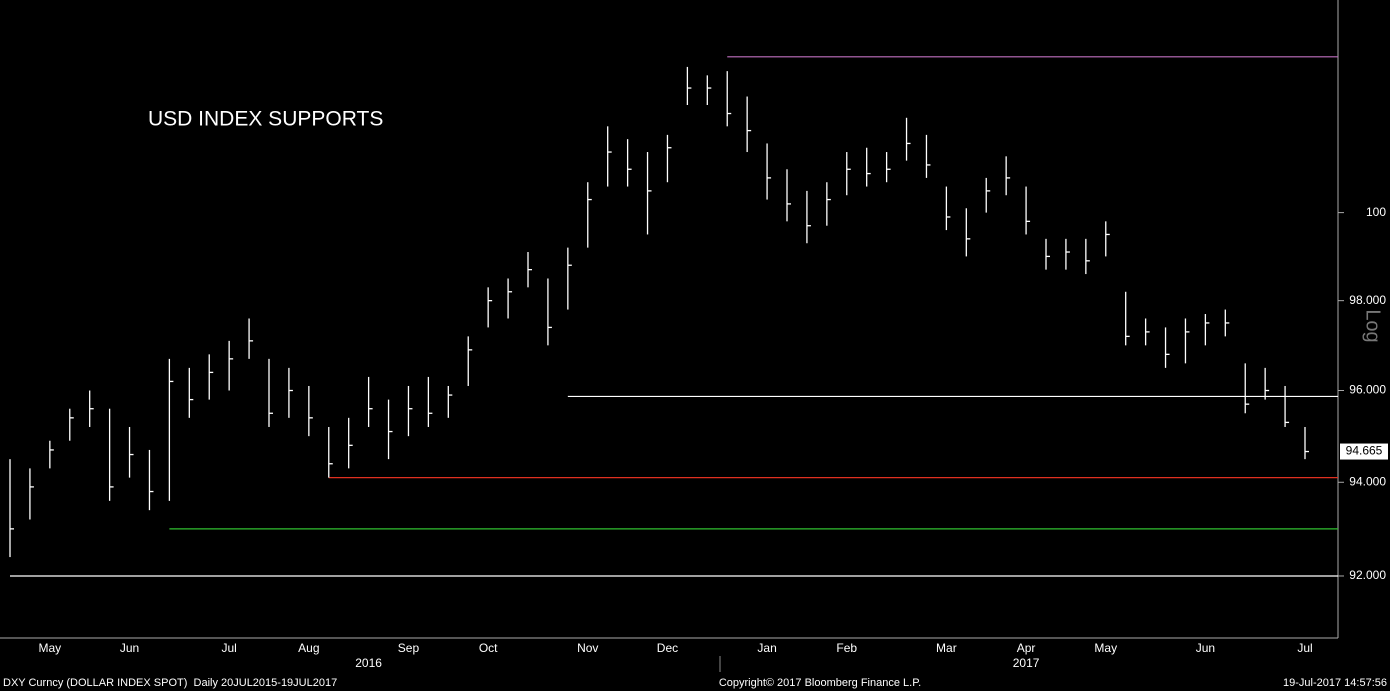  I want to click on year-label: 2017, so click(1026, 663).